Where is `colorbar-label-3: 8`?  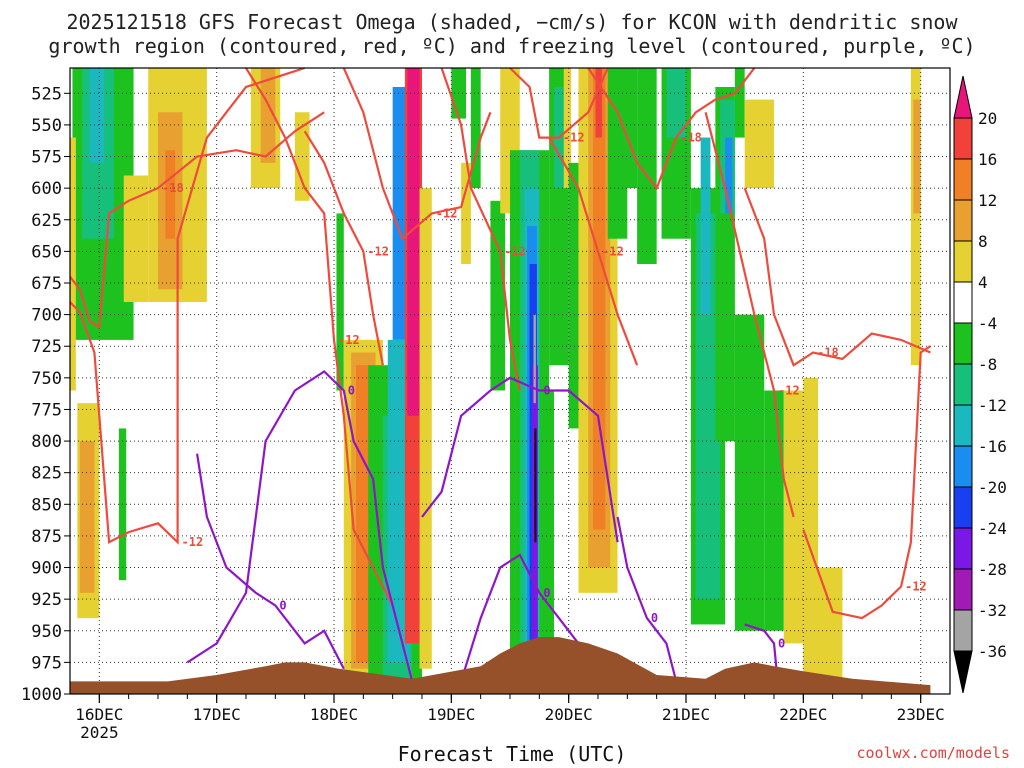 colorbar-label-3: 8 is located at coordinates (983, 241).